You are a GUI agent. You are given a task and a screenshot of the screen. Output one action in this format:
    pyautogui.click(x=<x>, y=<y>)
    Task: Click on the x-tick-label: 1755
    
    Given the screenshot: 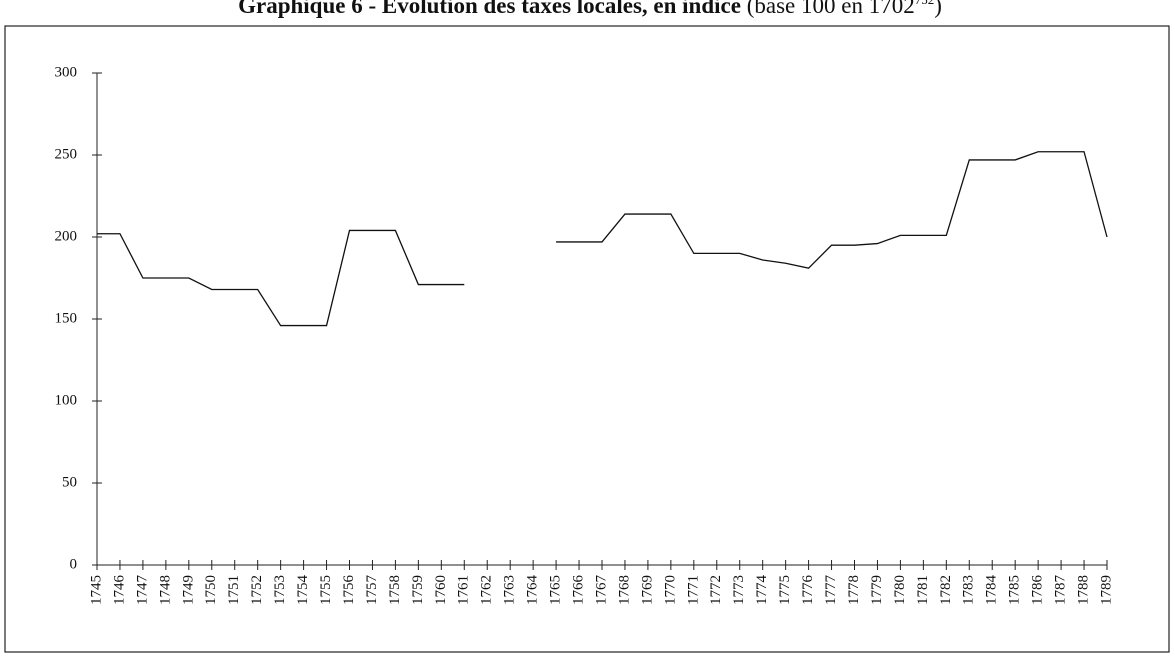 What is the action you would take?
    pyautogui.click(x=326, y=590)
    